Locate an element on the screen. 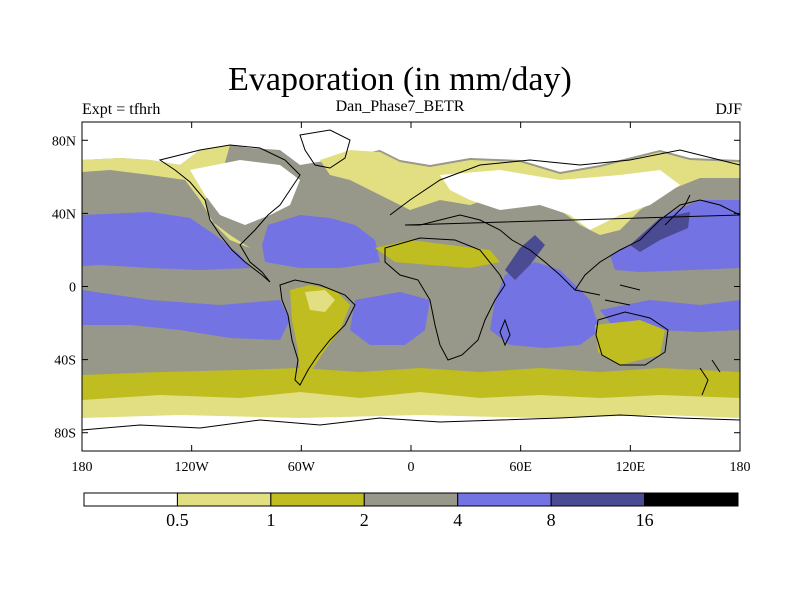 This screenshot has height=600, width=800. coast-greenland is located at coordinates (325, 149).